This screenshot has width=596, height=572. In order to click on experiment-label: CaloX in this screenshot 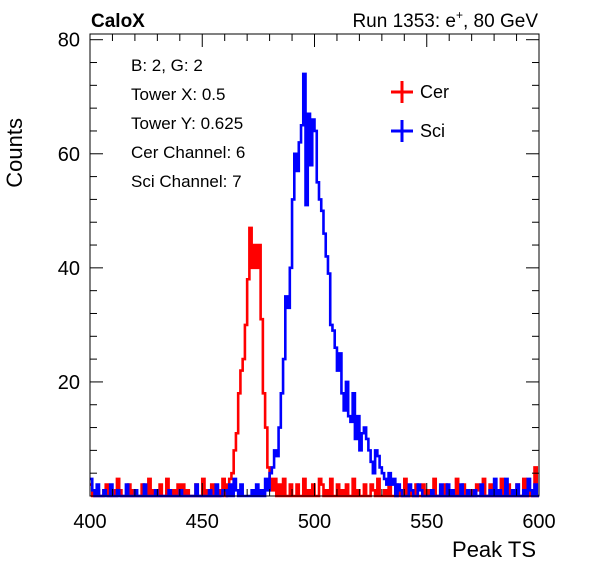, I will do `click(118, 21)`.